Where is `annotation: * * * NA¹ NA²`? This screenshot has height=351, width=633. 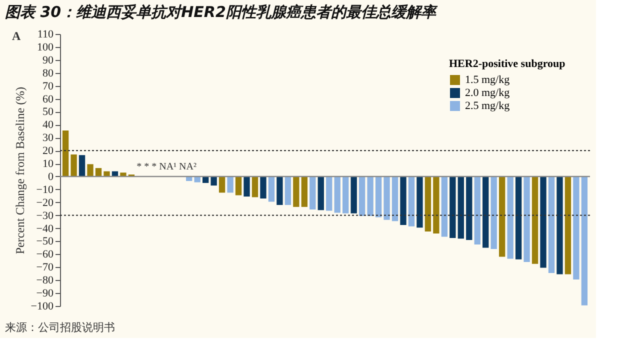
annotation: * * * NA¹ NA² is located at coordinates (166, 166).